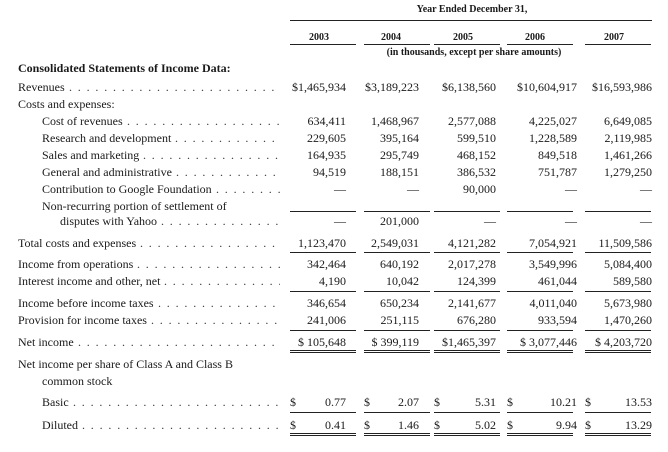 This screenshot has width=668, height=452. Describe the element at coordinates (326, 303) in the screenshot. I see `cell-2003: 346,654` at that location.